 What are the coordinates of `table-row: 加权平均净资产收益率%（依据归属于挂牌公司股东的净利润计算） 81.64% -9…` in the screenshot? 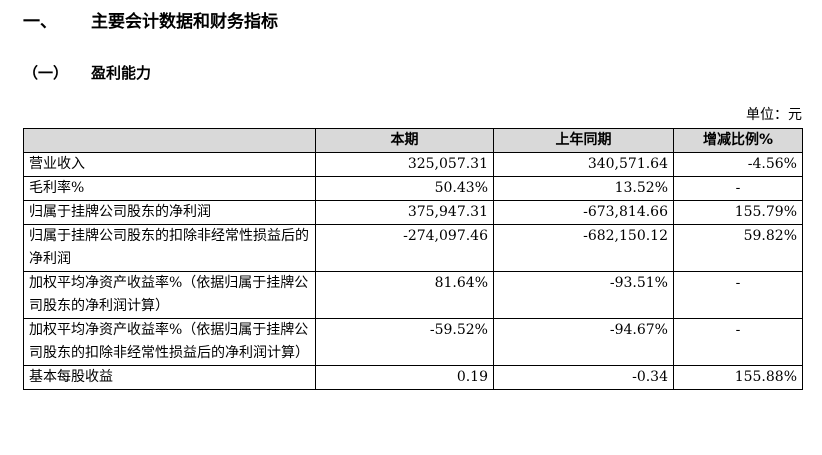 It's located at (413, 295).